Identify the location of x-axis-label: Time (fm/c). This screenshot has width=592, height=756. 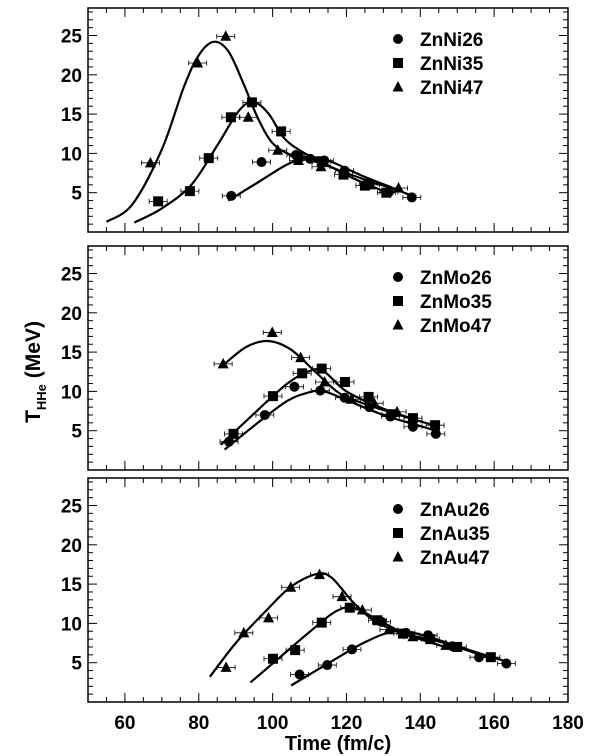
(338, 744).